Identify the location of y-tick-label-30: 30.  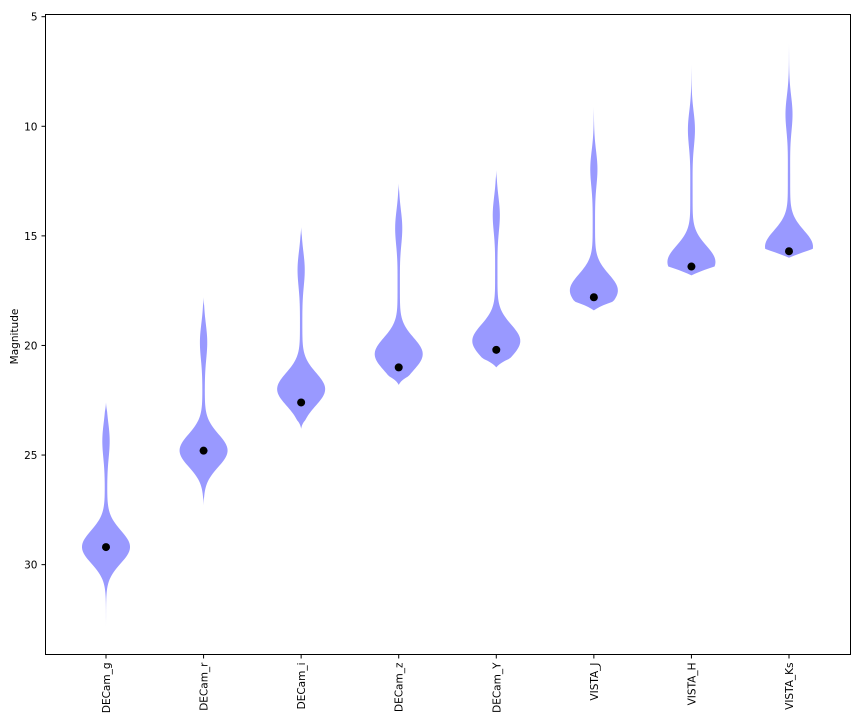
(30, 566).